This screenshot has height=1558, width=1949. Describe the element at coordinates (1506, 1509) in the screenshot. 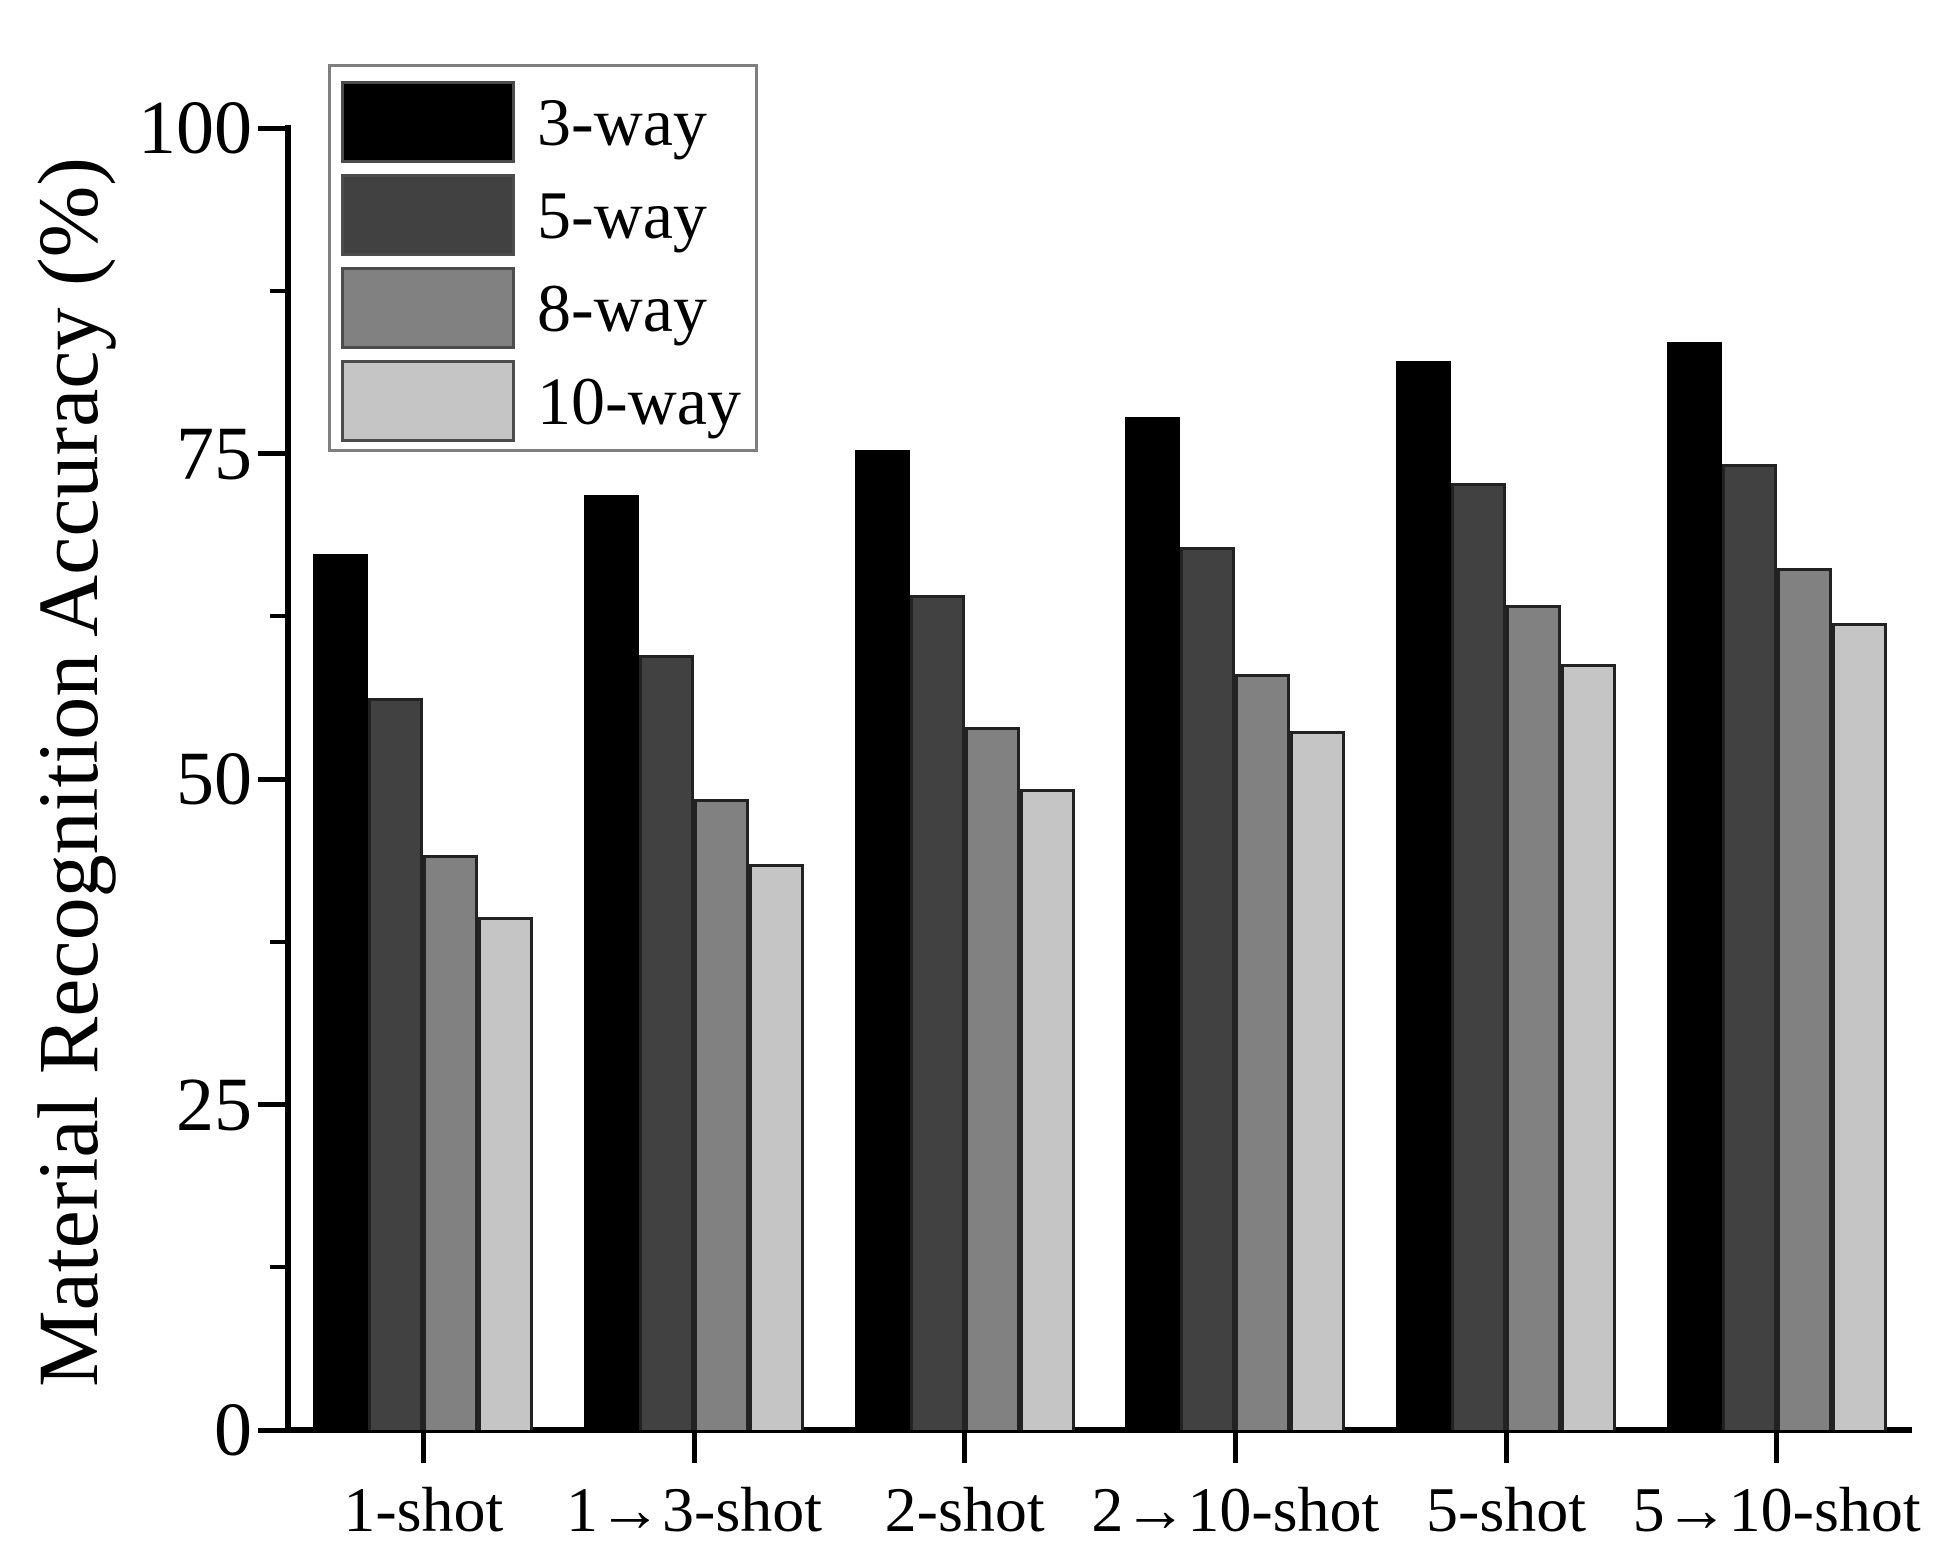

I see `x-tick-label: 5-shot` at that location.